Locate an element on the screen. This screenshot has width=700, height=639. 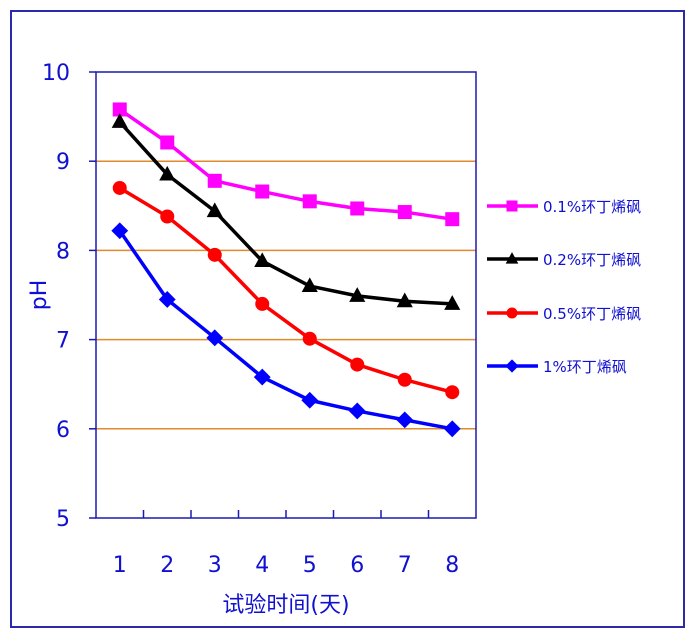
y-tick-label: 6 is located at coordinates (63, 430).